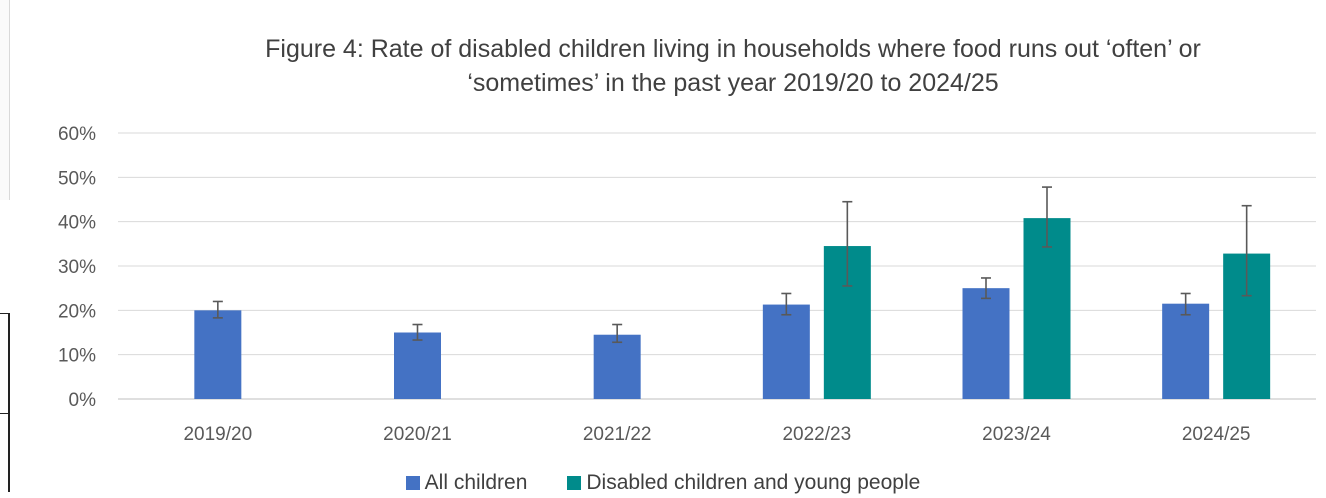 The image size is (1326, 498). Describe the element at coordinates (77, 311) in the screenshot. I see `y-tick-label: 20%` at that location.